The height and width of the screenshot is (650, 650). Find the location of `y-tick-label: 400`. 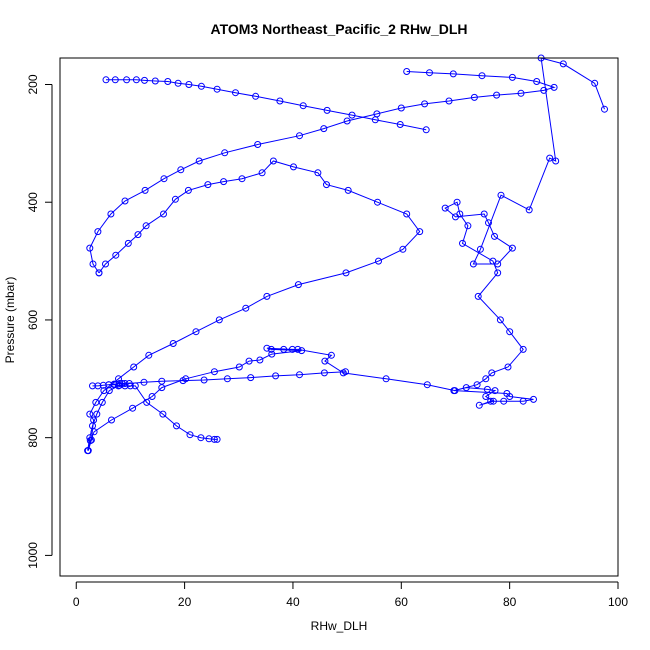

y-tick-label: 400 is located at coordinates (33, 202).